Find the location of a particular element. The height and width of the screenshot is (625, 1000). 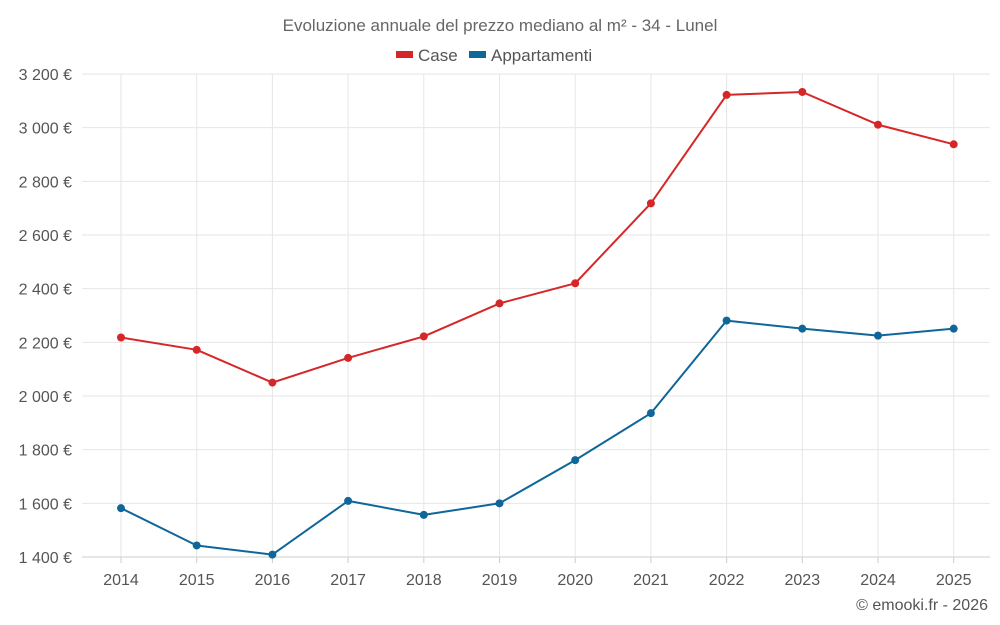

y-tick-label: 3 200 € is located at coordinates (45, 75).